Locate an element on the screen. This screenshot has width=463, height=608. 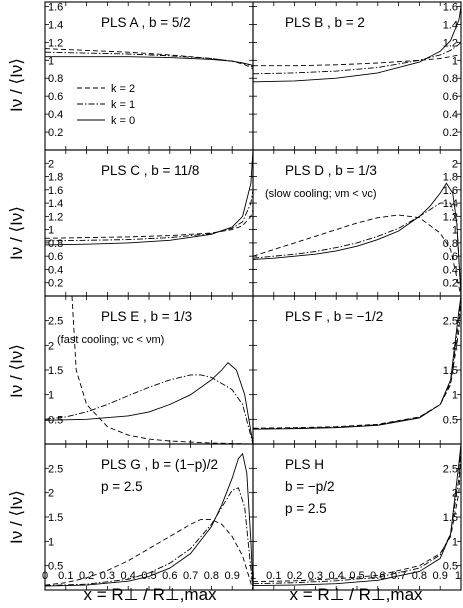
legend: k = 2 k = 1 k = 0 is located at coordinates (106, 105).